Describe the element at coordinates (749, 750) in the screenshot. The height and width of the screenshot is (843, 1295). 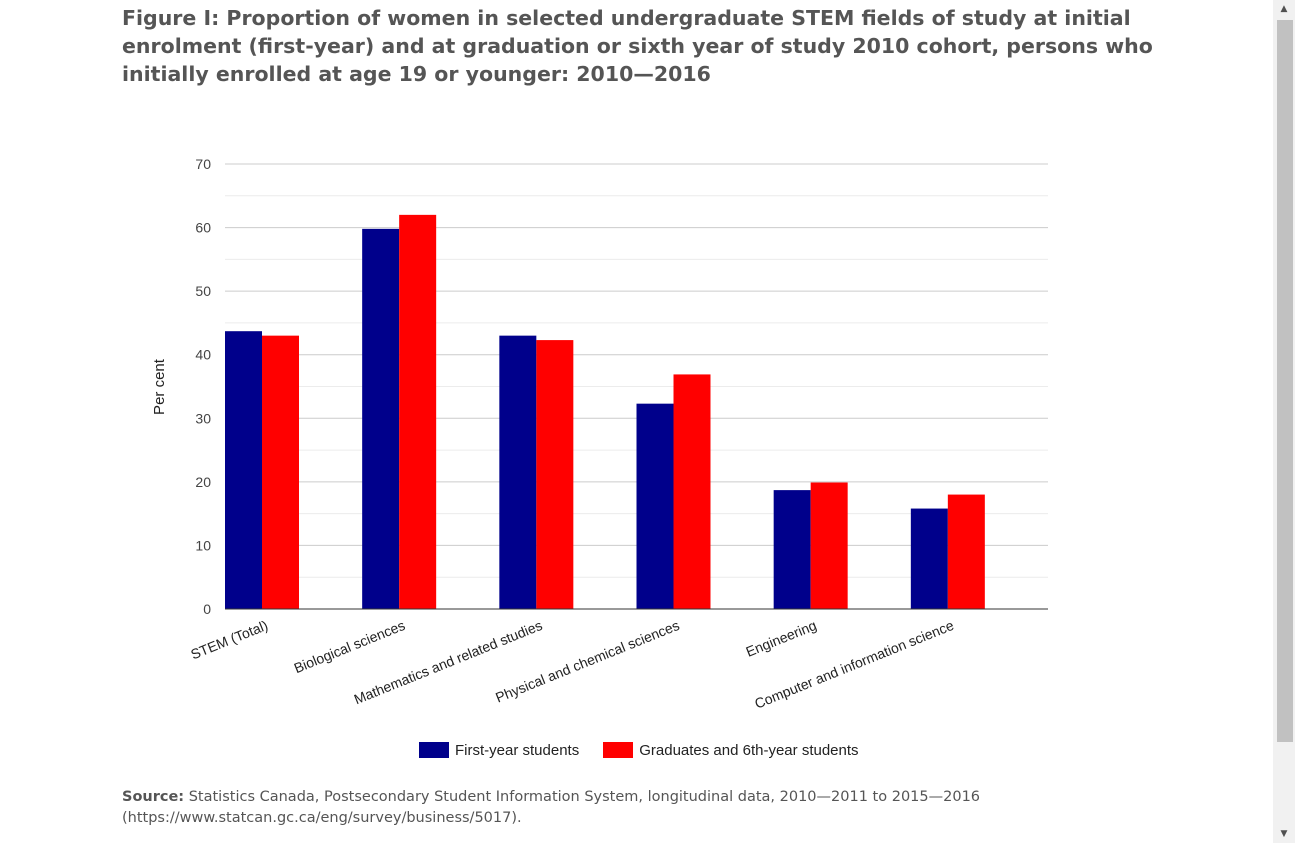
I see `legend-label-graduates: Graduates and 6th-year students` at that location.